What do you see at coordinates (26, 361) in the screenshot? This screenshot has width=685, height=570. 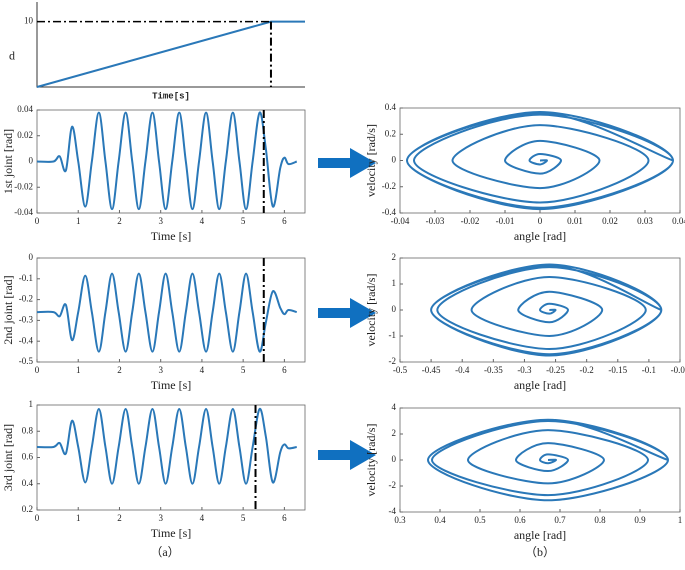 I see `y-tick-label: -0.5` at bounding box center [26, 361].